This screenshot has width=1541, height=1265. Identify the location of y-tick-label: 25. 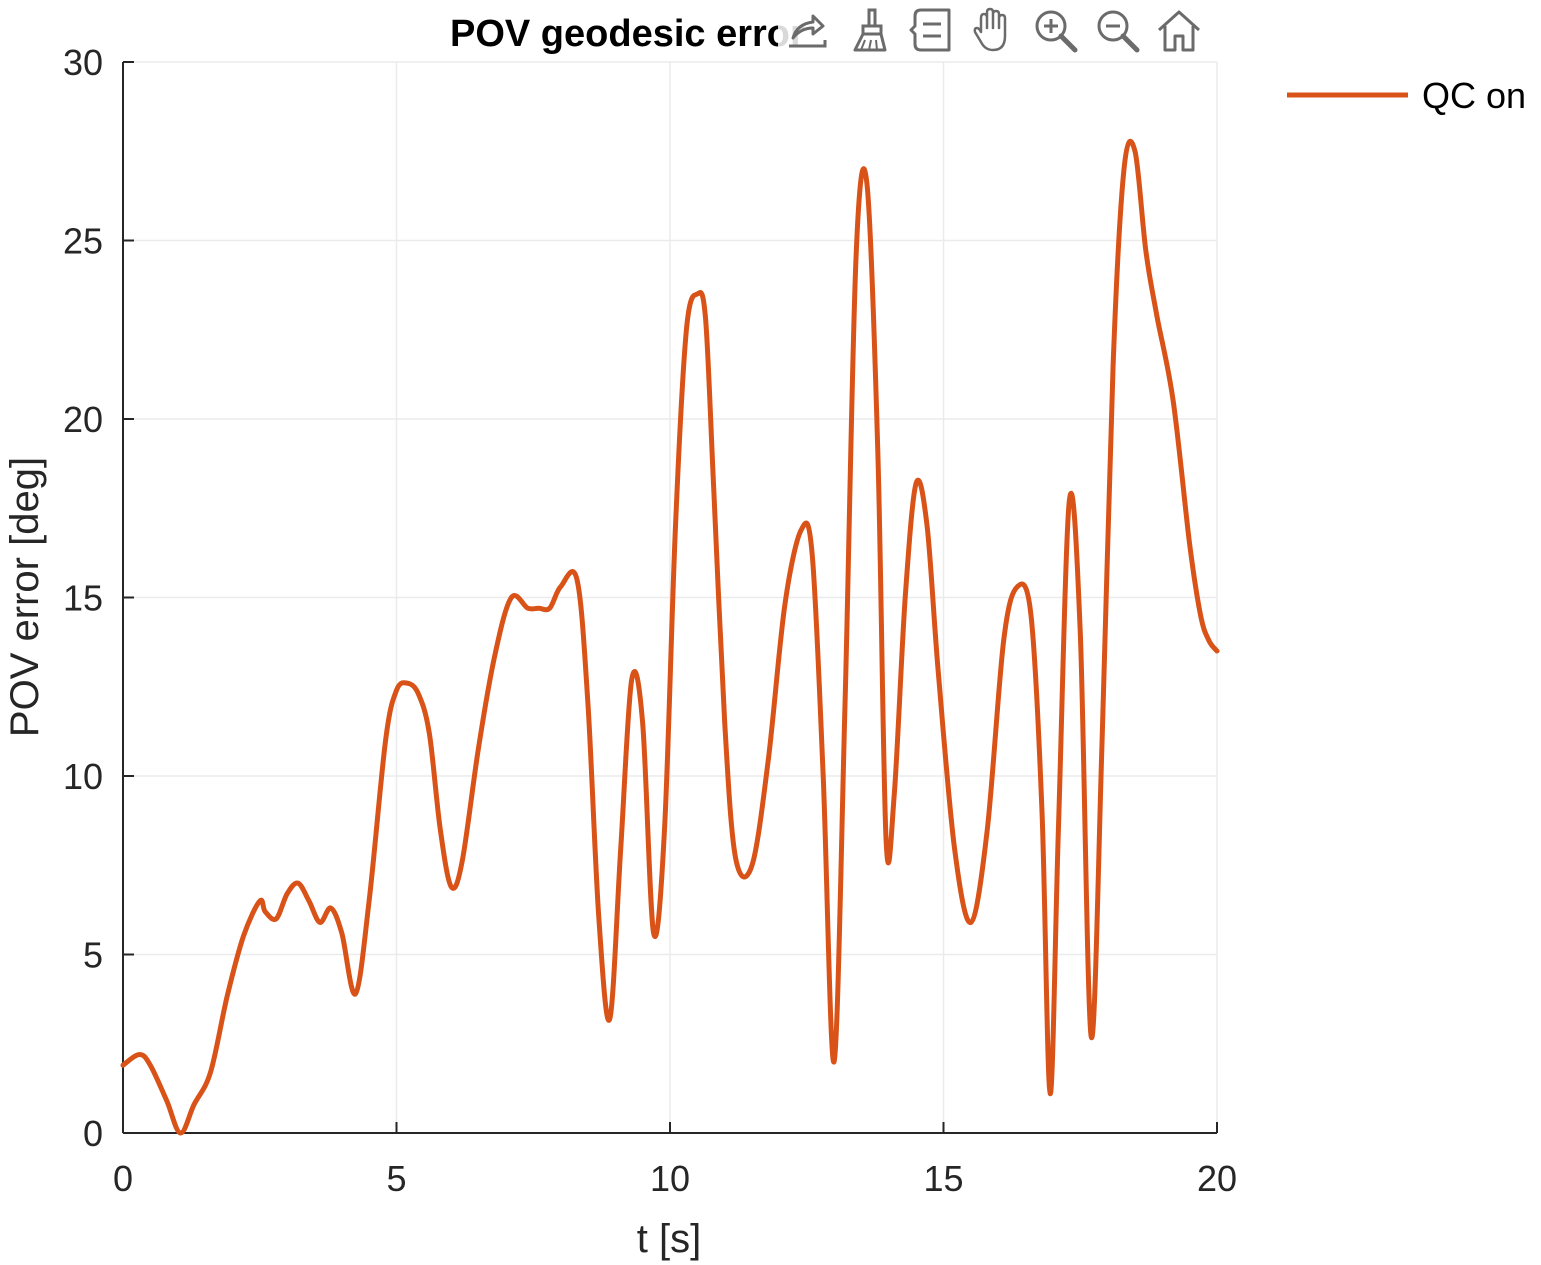
(83, 241).